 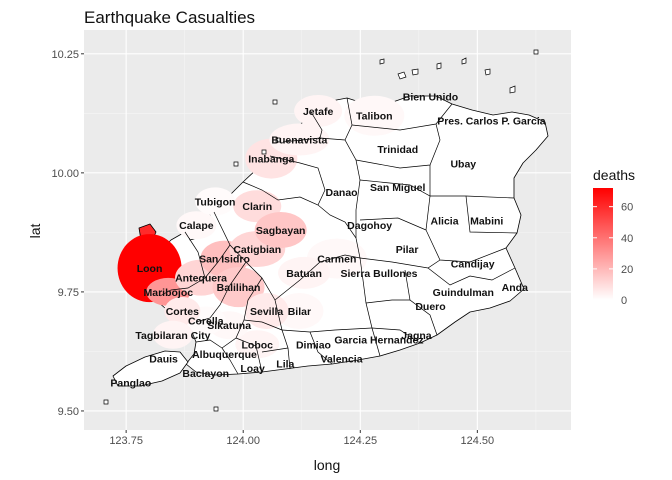 I want to click on municipality-label: Trinidad, so click(x=397, y=150).